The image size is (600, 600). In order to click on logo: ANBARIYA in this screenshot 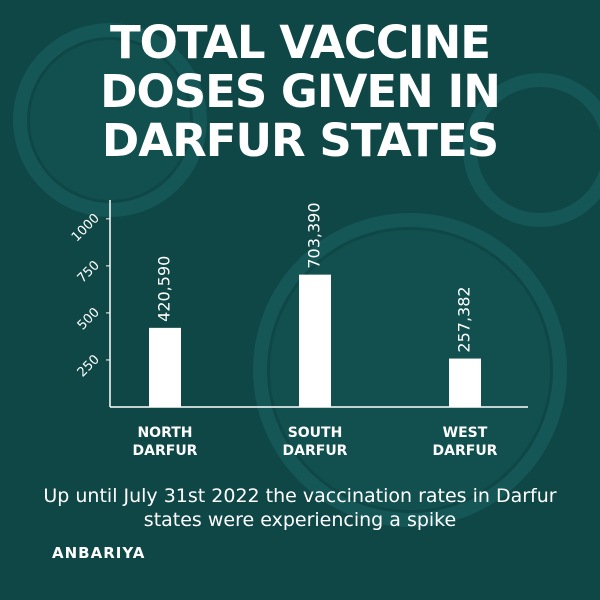, I will do `click(99, 553)`.